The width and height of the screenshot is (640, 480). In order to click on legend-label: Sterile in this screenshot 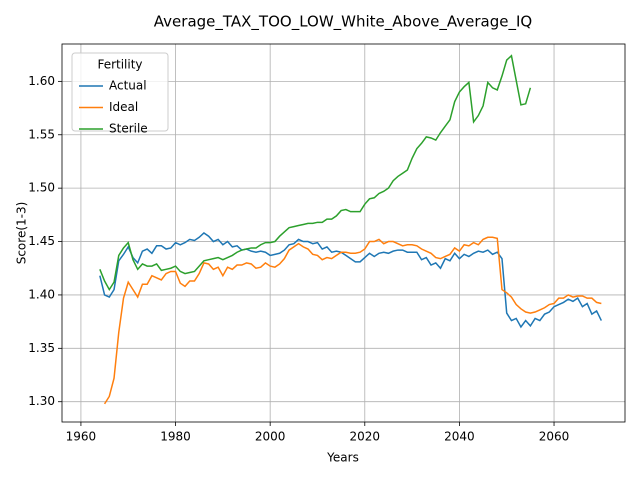, I will do `click(128, 129)`.